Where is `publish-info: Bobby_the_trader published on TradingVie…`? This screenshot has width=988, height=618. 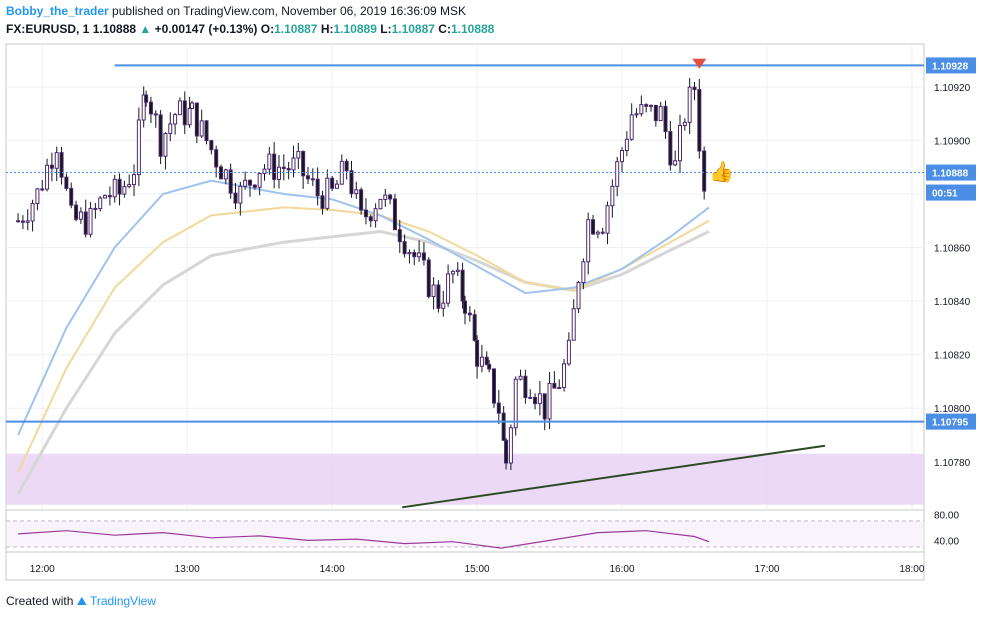 publish-info: Bobby_the_trader published on TradingVie… is located at coordinates (236, 11).